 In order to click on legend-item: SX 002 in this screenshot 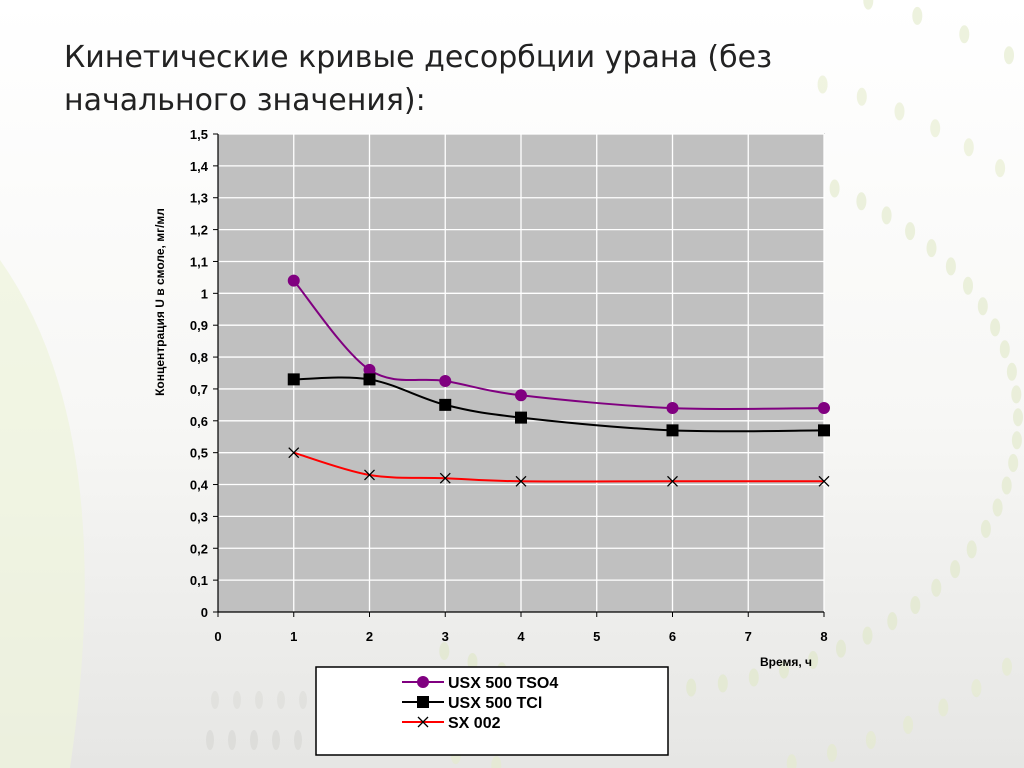, I will do `click(451, 723)`.